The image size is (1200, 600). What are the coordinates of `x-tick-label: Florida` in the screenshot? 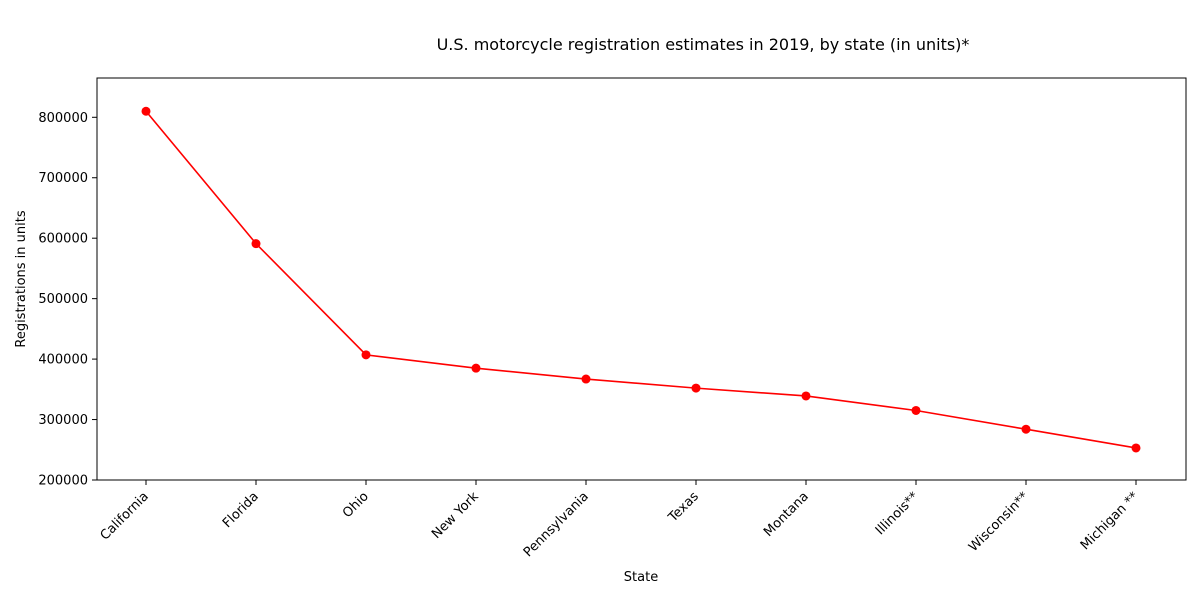 It's located at (241, 510).